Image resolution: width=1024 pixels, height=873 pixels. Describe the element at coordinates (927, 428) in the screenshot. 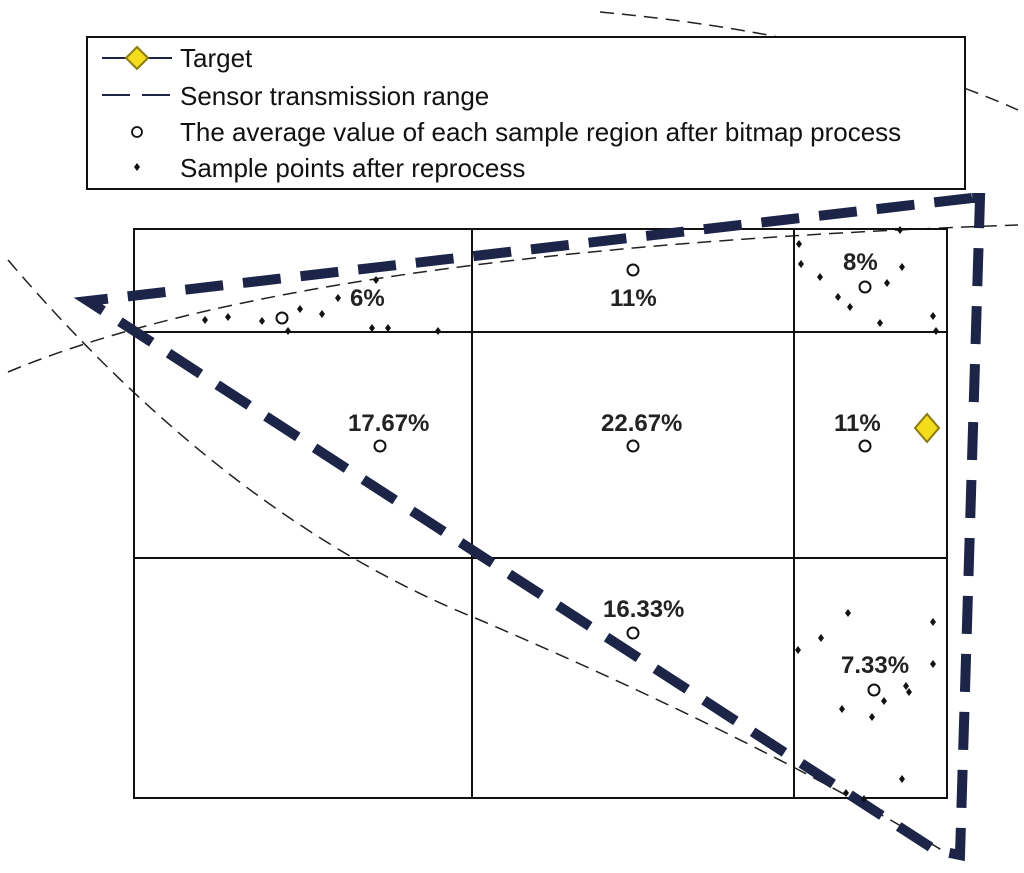

I see `target-marker-icon` at that location.